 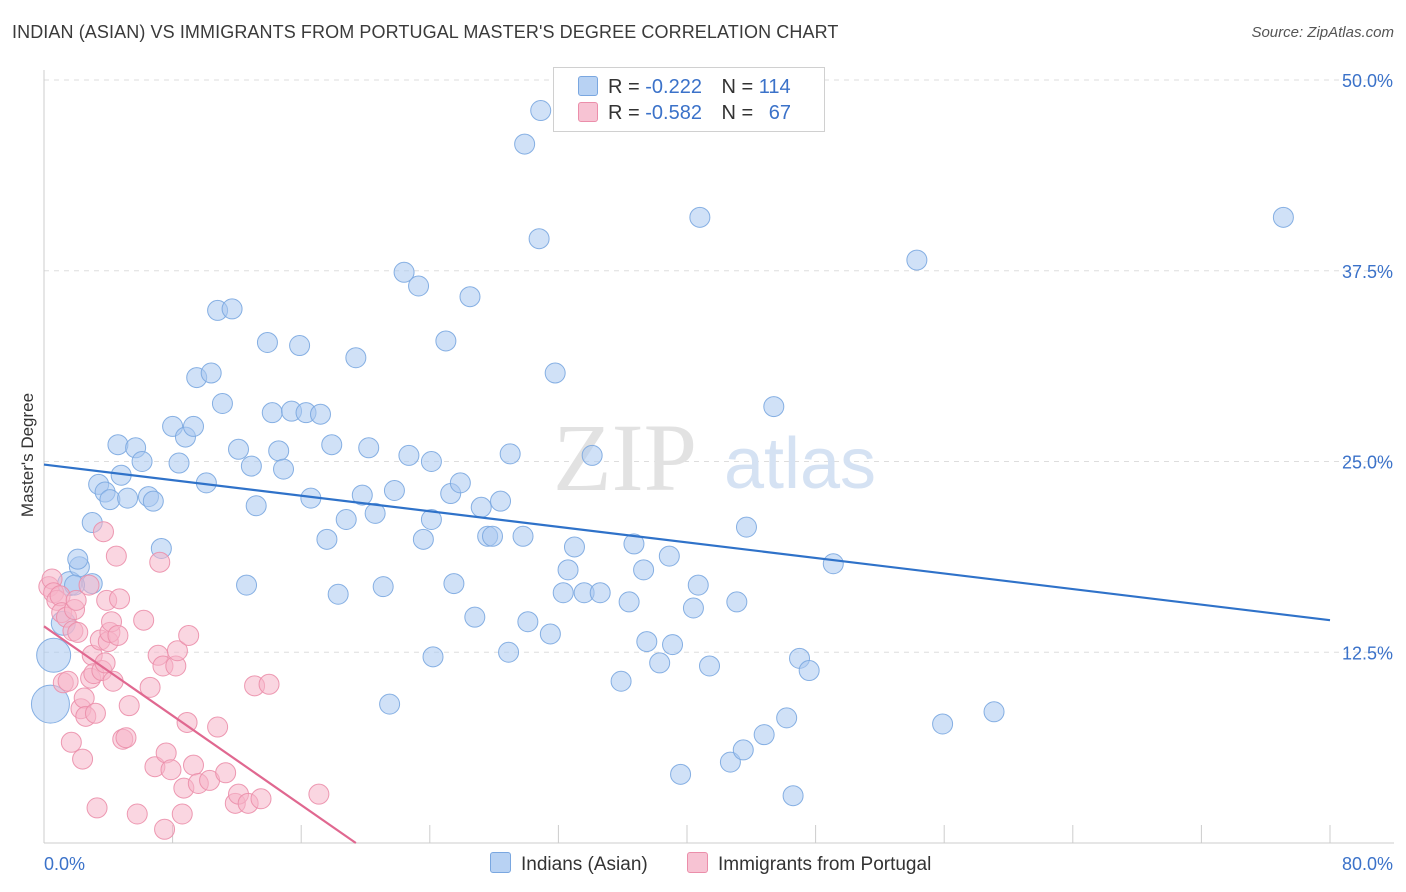 I want to click on y-tick-label: 12.5%, so click(x=1367, y=653).